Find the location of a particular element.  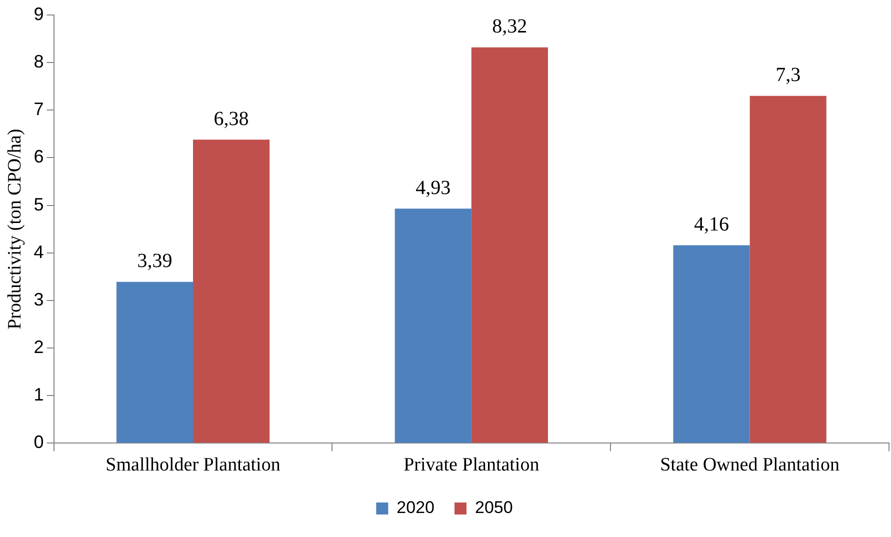

data-label: 3,39 is located at coordinates (154, 261).